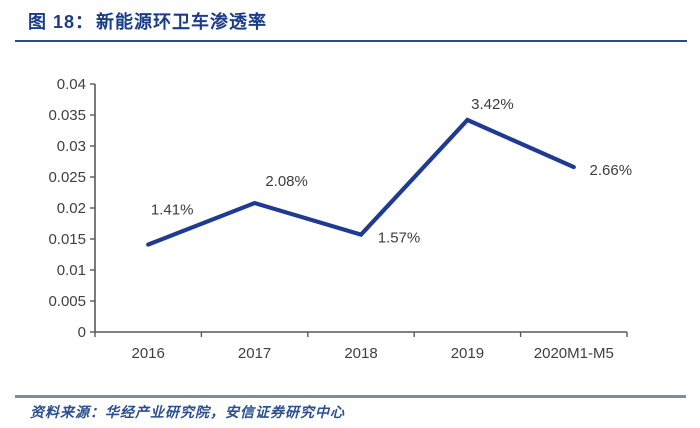 The height and width of the screenshot is (428, 700). What do you see at coordinates (71, 146) in the screenshot?
I see `y-axis-tick-label: 0.03` at bounding box center [71, 146].